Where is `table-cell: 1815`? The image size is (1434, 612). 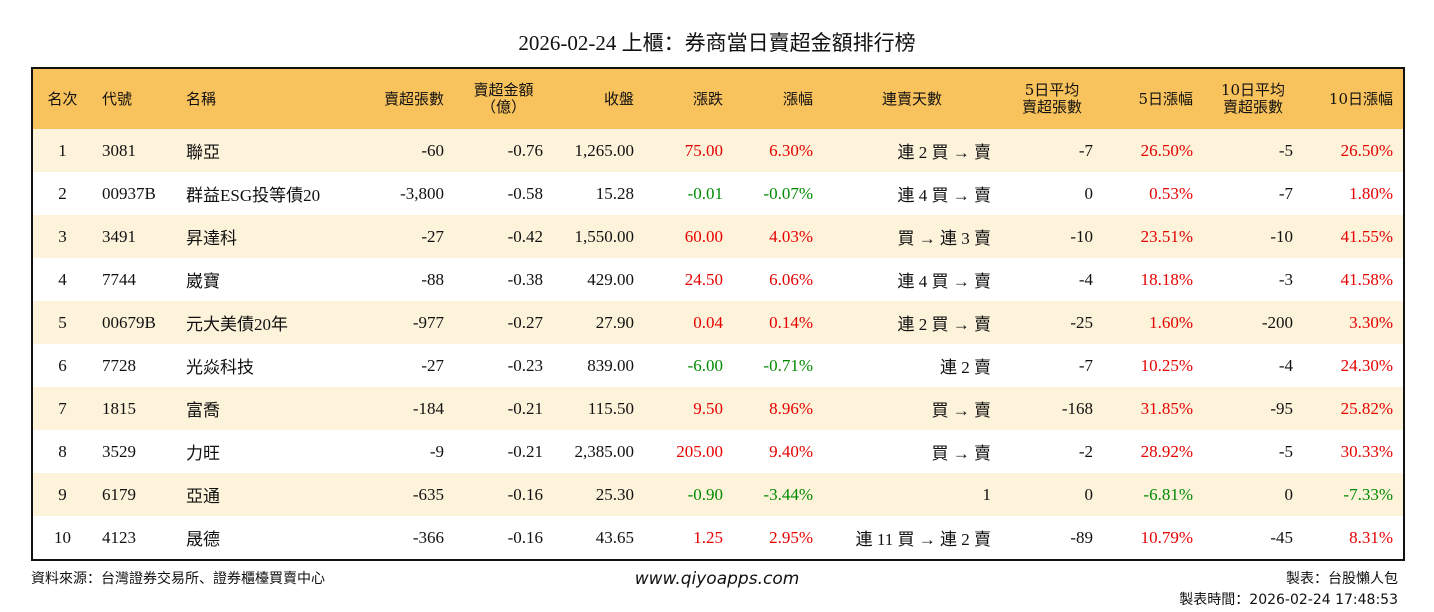
table-cell: 1815 is located at coordinates (119, 408).